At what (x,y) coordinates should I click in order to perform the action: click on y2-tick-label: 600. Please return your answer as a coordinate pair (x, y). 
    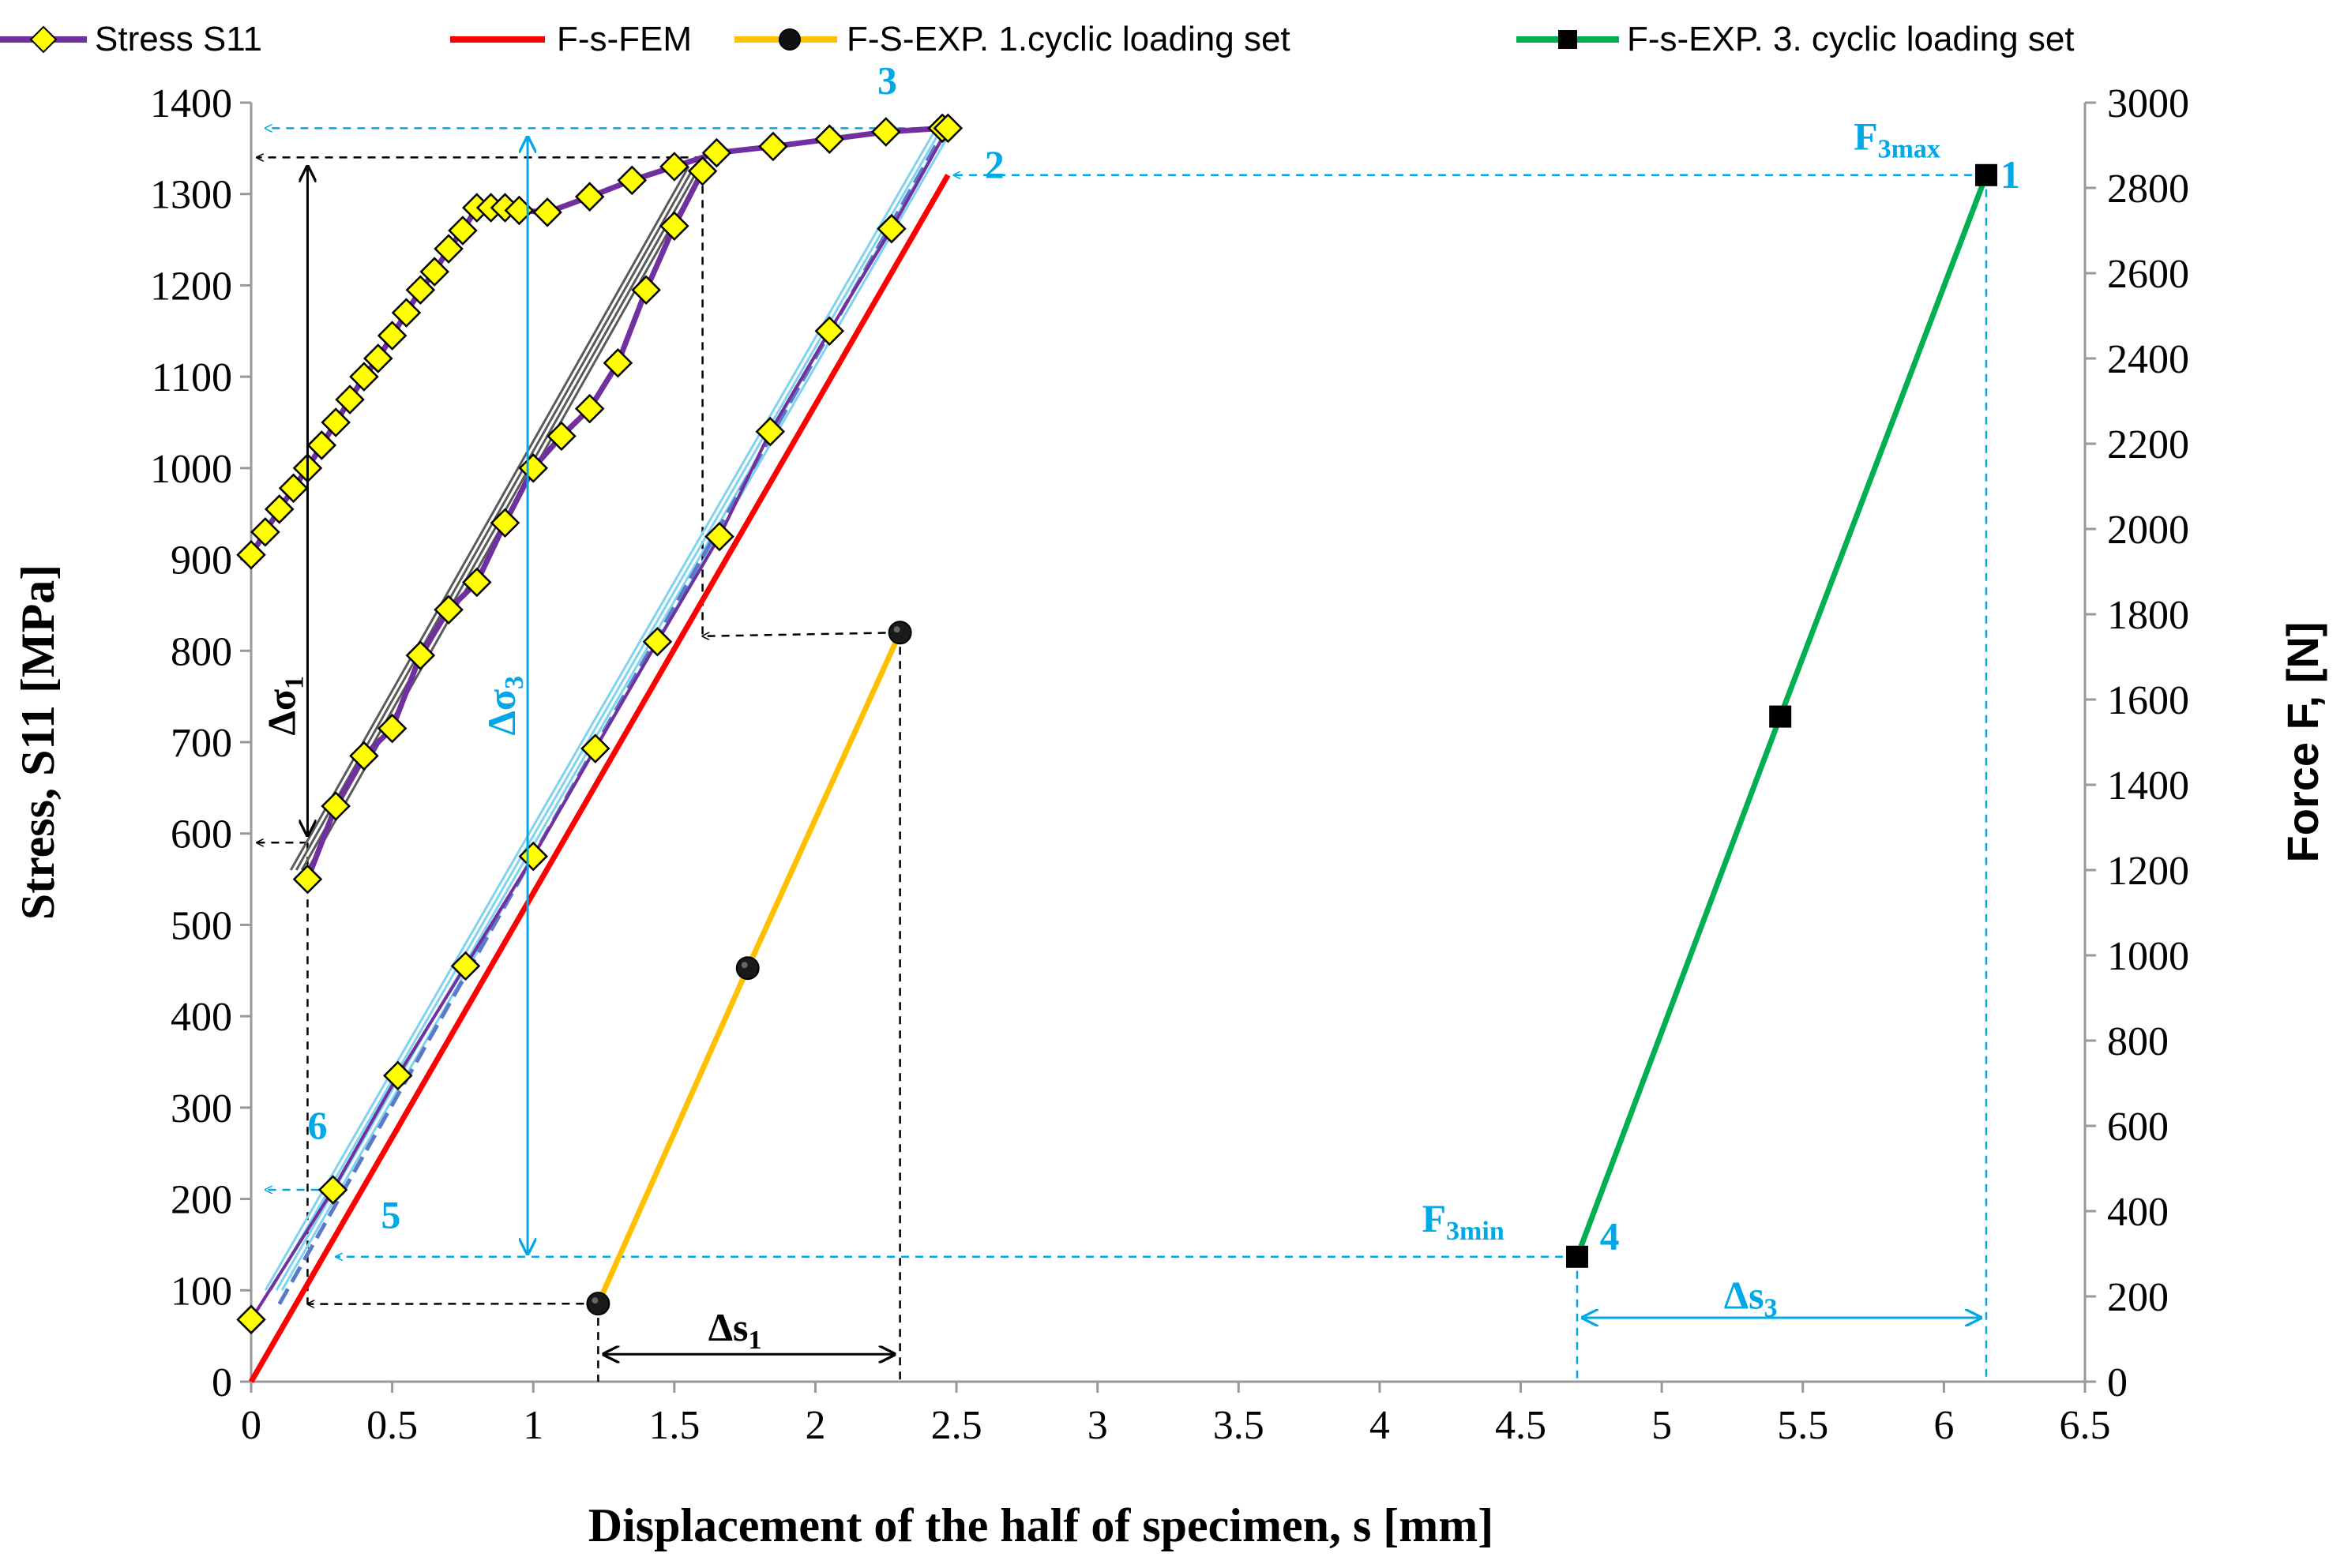
    Looking at the image, I should click on (2138, 1127).